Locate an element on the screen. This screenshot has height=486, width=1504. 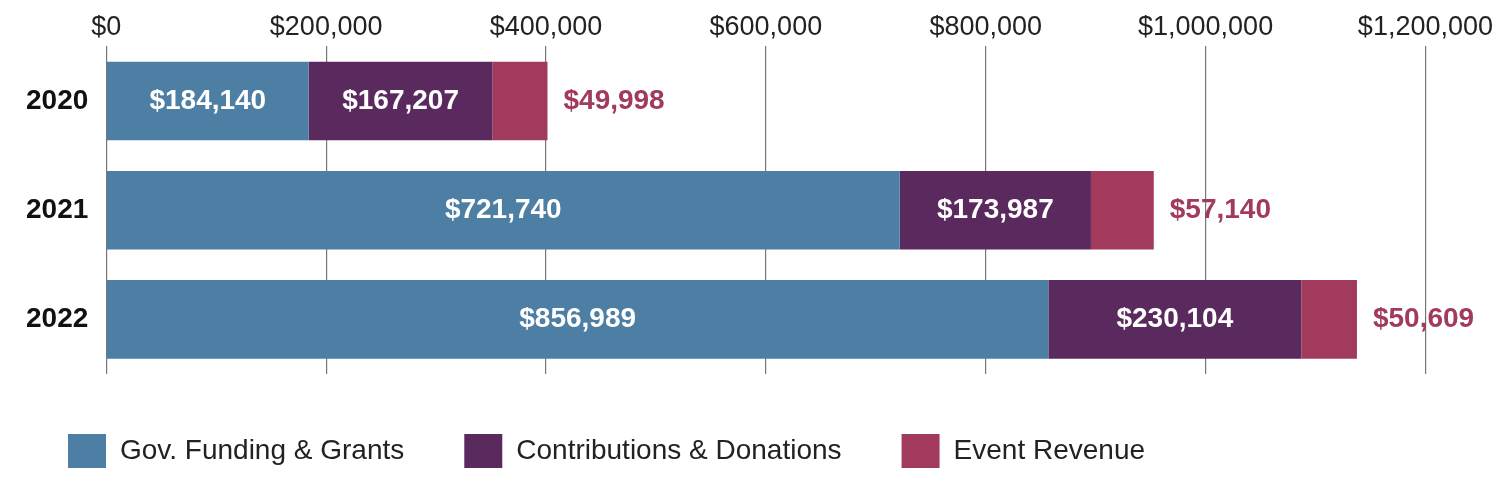
data-label: $184,140 is located at coordinates (208, 99).